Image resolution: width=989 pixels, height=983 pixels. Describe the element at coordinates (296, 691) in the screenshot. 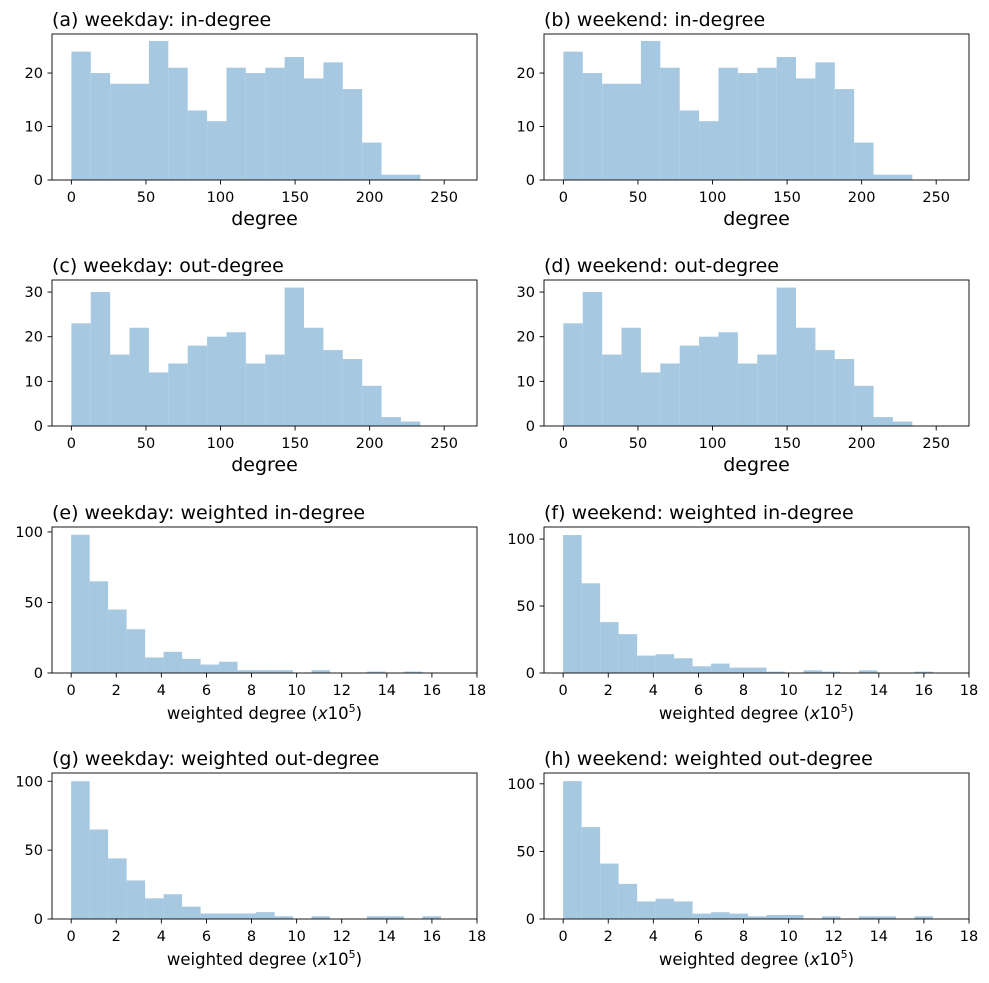

I see `x-tick-label: 10` at that location.